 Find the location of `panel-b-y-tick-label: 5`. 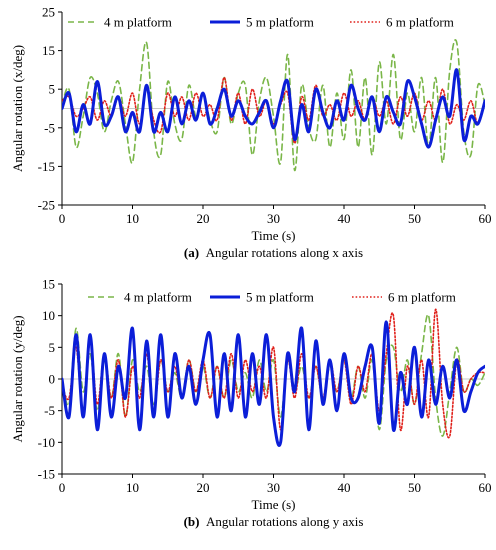

panel-b-y-tick-label: 5 is located at coordinates (52, 347).